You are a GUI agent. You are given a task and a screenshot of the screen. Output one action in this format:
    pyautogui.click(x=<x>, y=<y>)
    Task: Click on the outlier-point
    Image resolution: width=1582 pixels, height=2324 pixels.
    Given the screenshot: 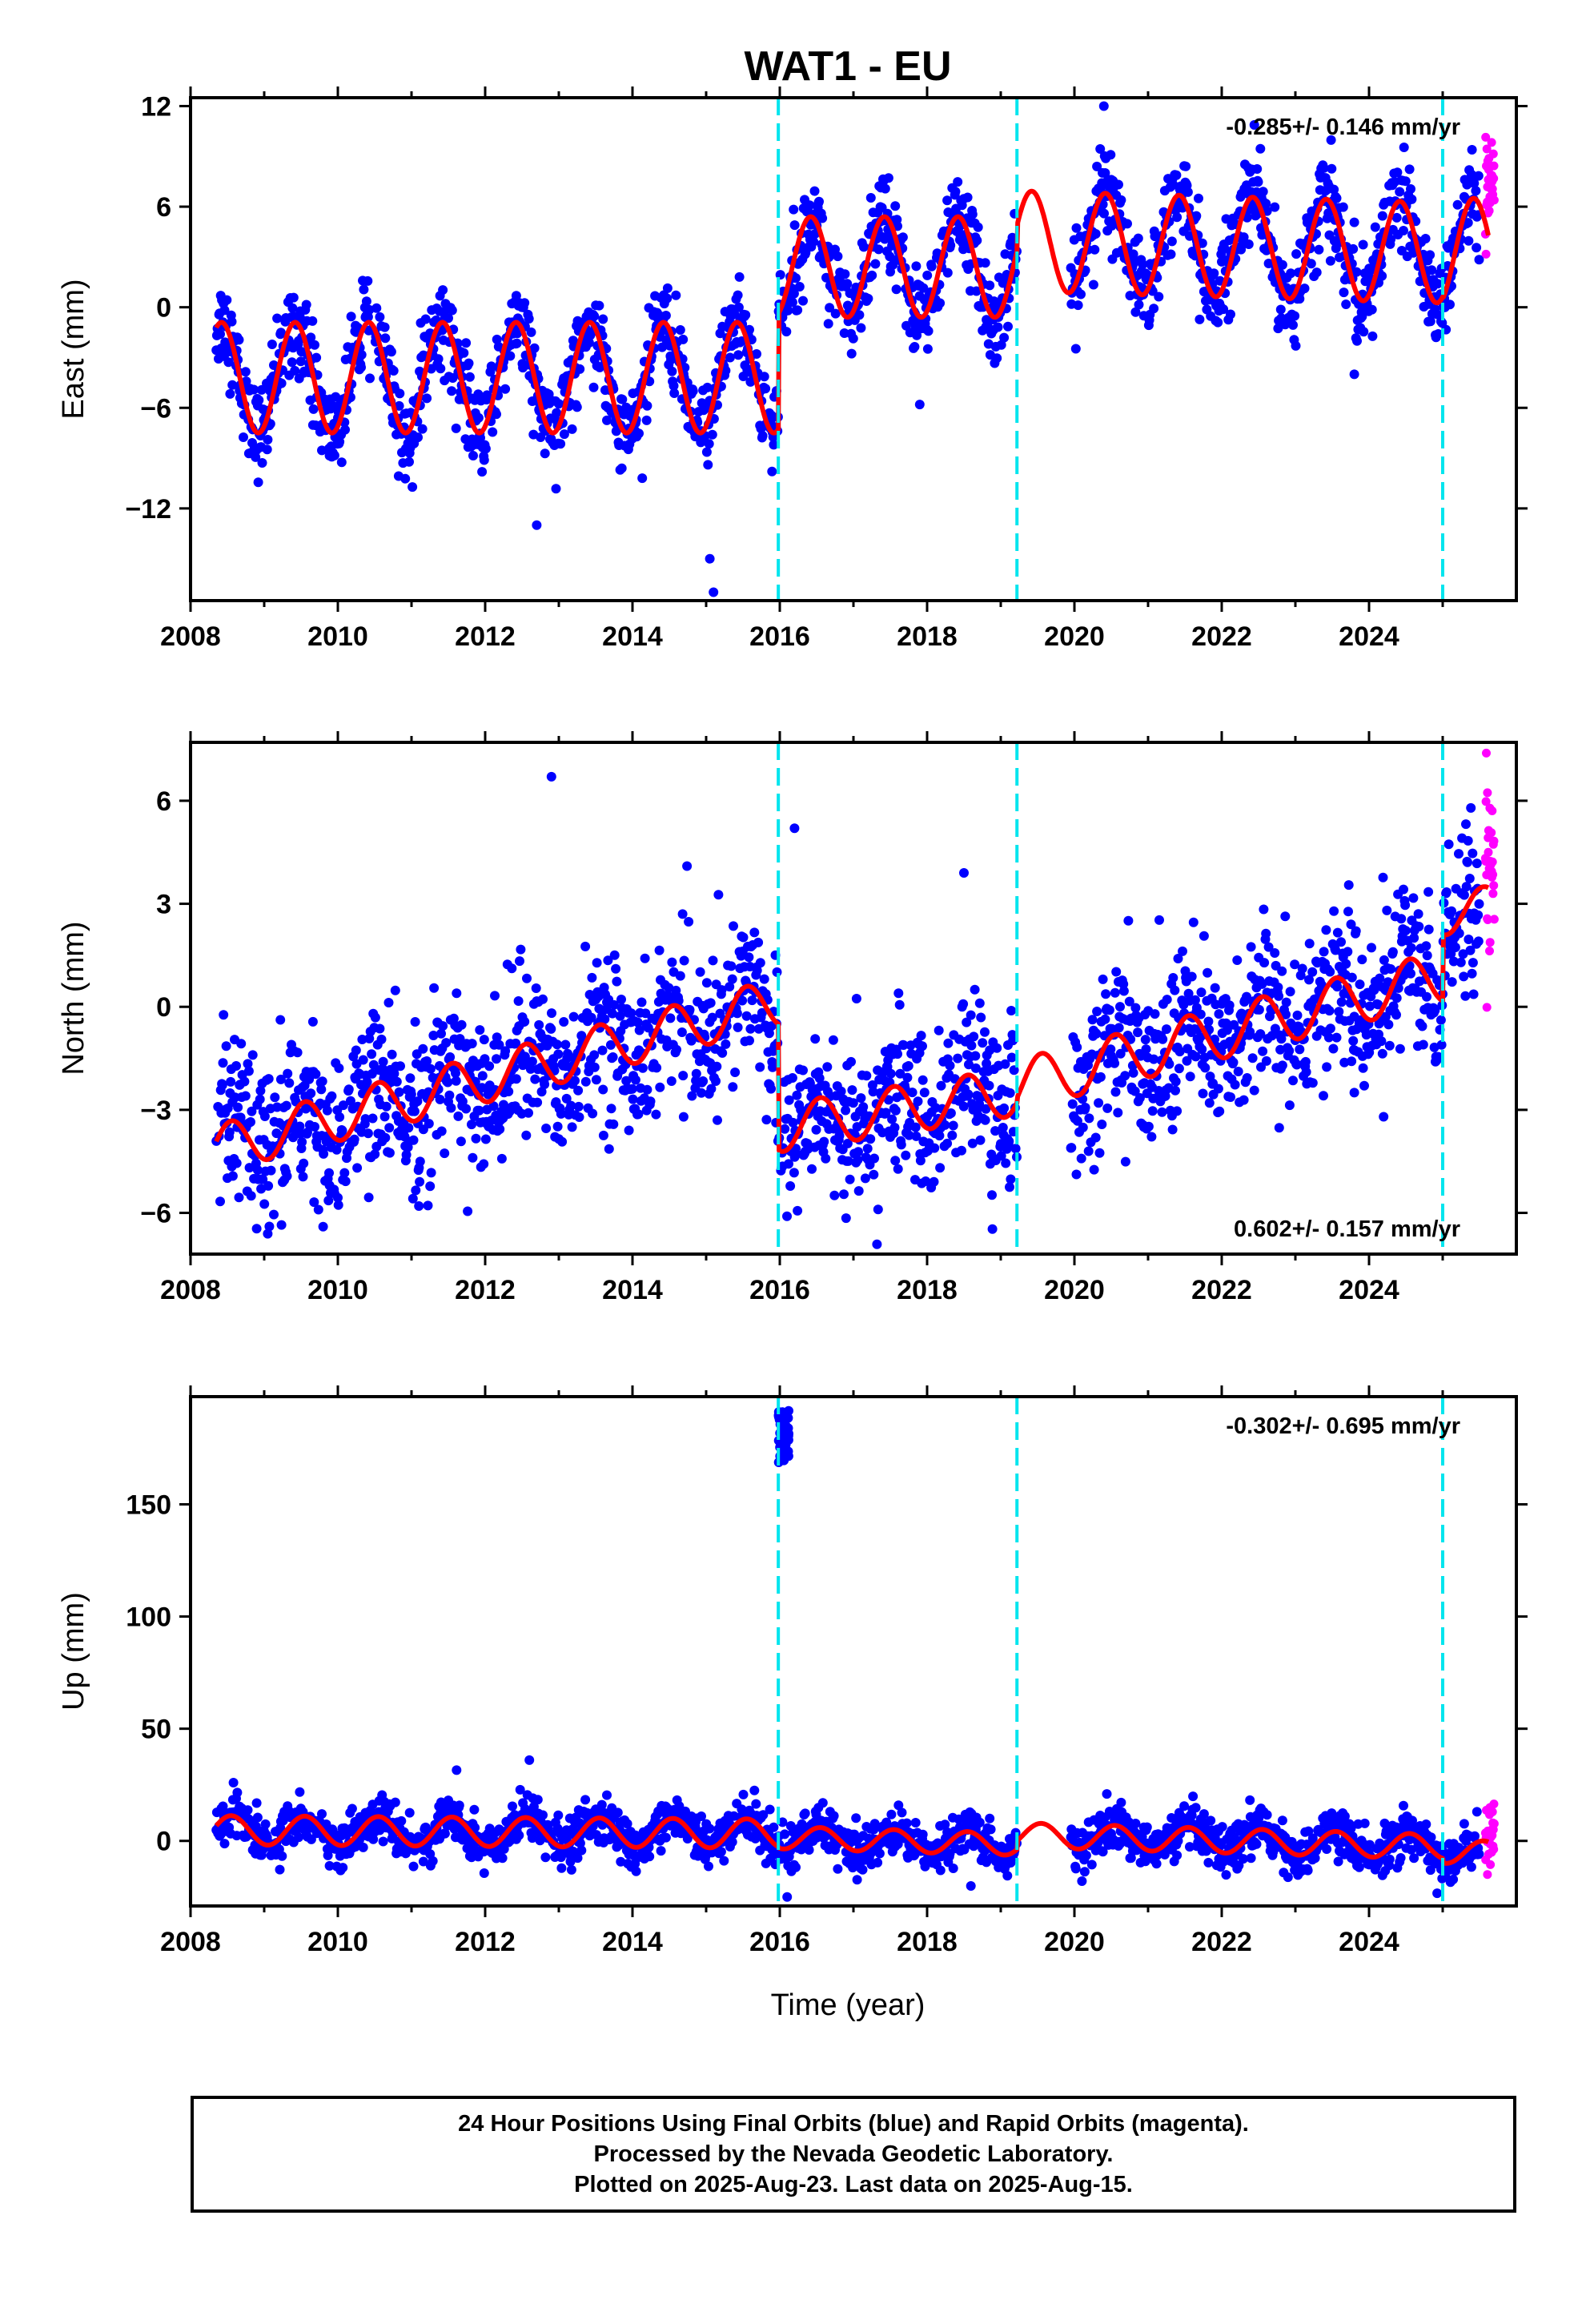 What is the action you would take?
    pyautogui.click(x=710, y=558)
    